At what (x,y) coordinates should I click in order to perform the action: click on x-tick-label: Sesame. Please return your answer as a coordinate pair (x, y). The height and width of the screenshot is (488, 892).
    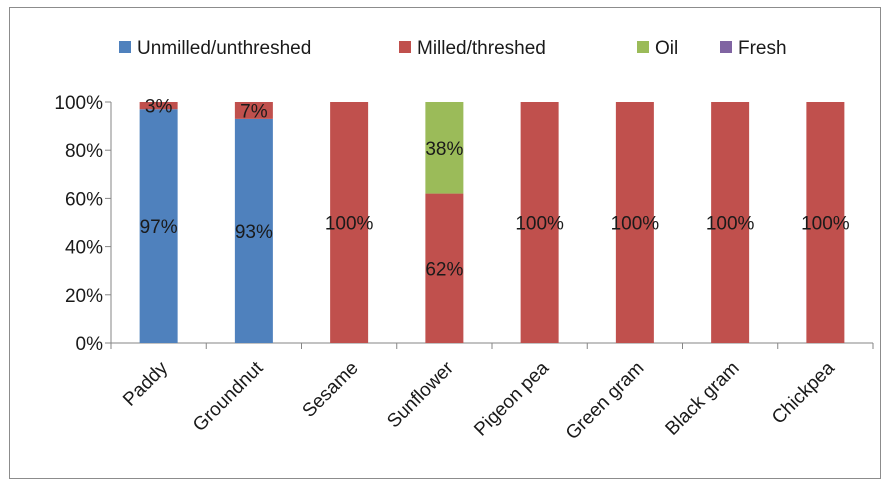
    Looking at the image, I should click on (331, 390).